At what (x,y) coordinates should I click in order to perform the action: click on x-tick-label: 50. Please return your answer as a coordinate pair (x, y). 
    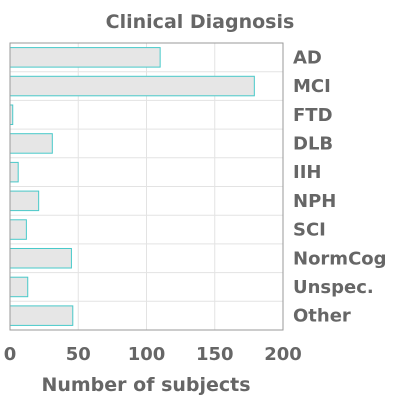
    Looking at the image, I should click on (78, 354).